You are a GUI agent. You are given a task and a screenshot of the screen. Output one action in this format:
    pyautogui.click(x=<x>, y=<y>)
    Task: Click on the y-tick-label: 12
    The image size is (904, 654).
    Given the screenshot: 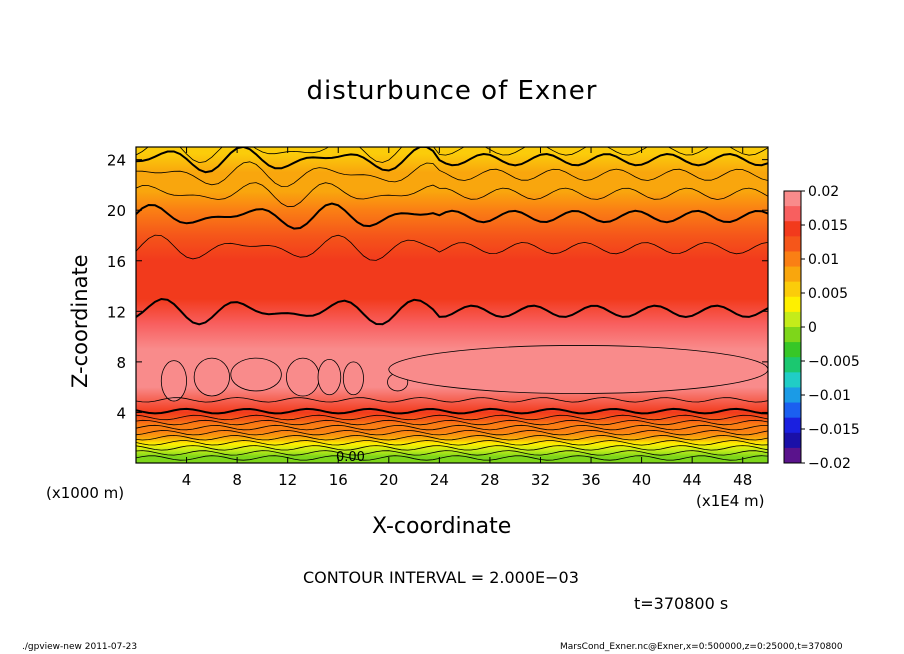 What is the action you would take?
    pyautogui.click(x=116, y=312)
    